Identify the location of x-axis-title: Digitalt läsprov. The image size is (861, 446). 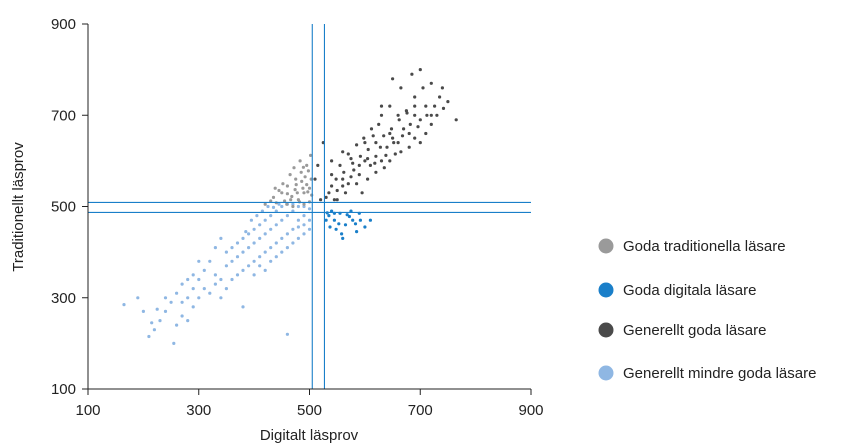
(309, 435).